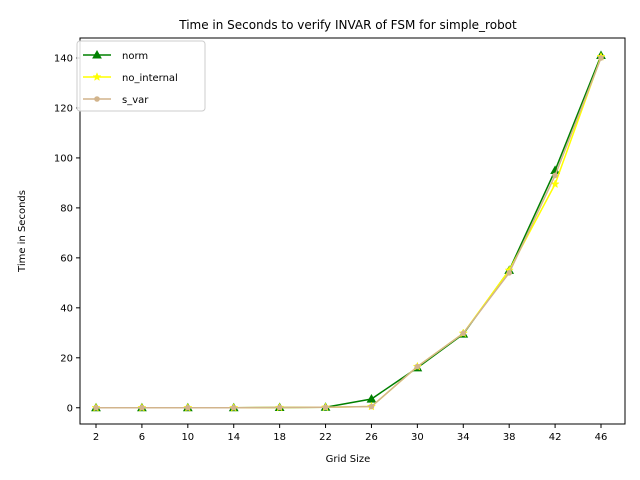 Image resolution: width=640 pixels, height=480 pixels. Describe the element at coordinates (325, 437) in the screenshot. I see `x-tick-label: 22` at that location.